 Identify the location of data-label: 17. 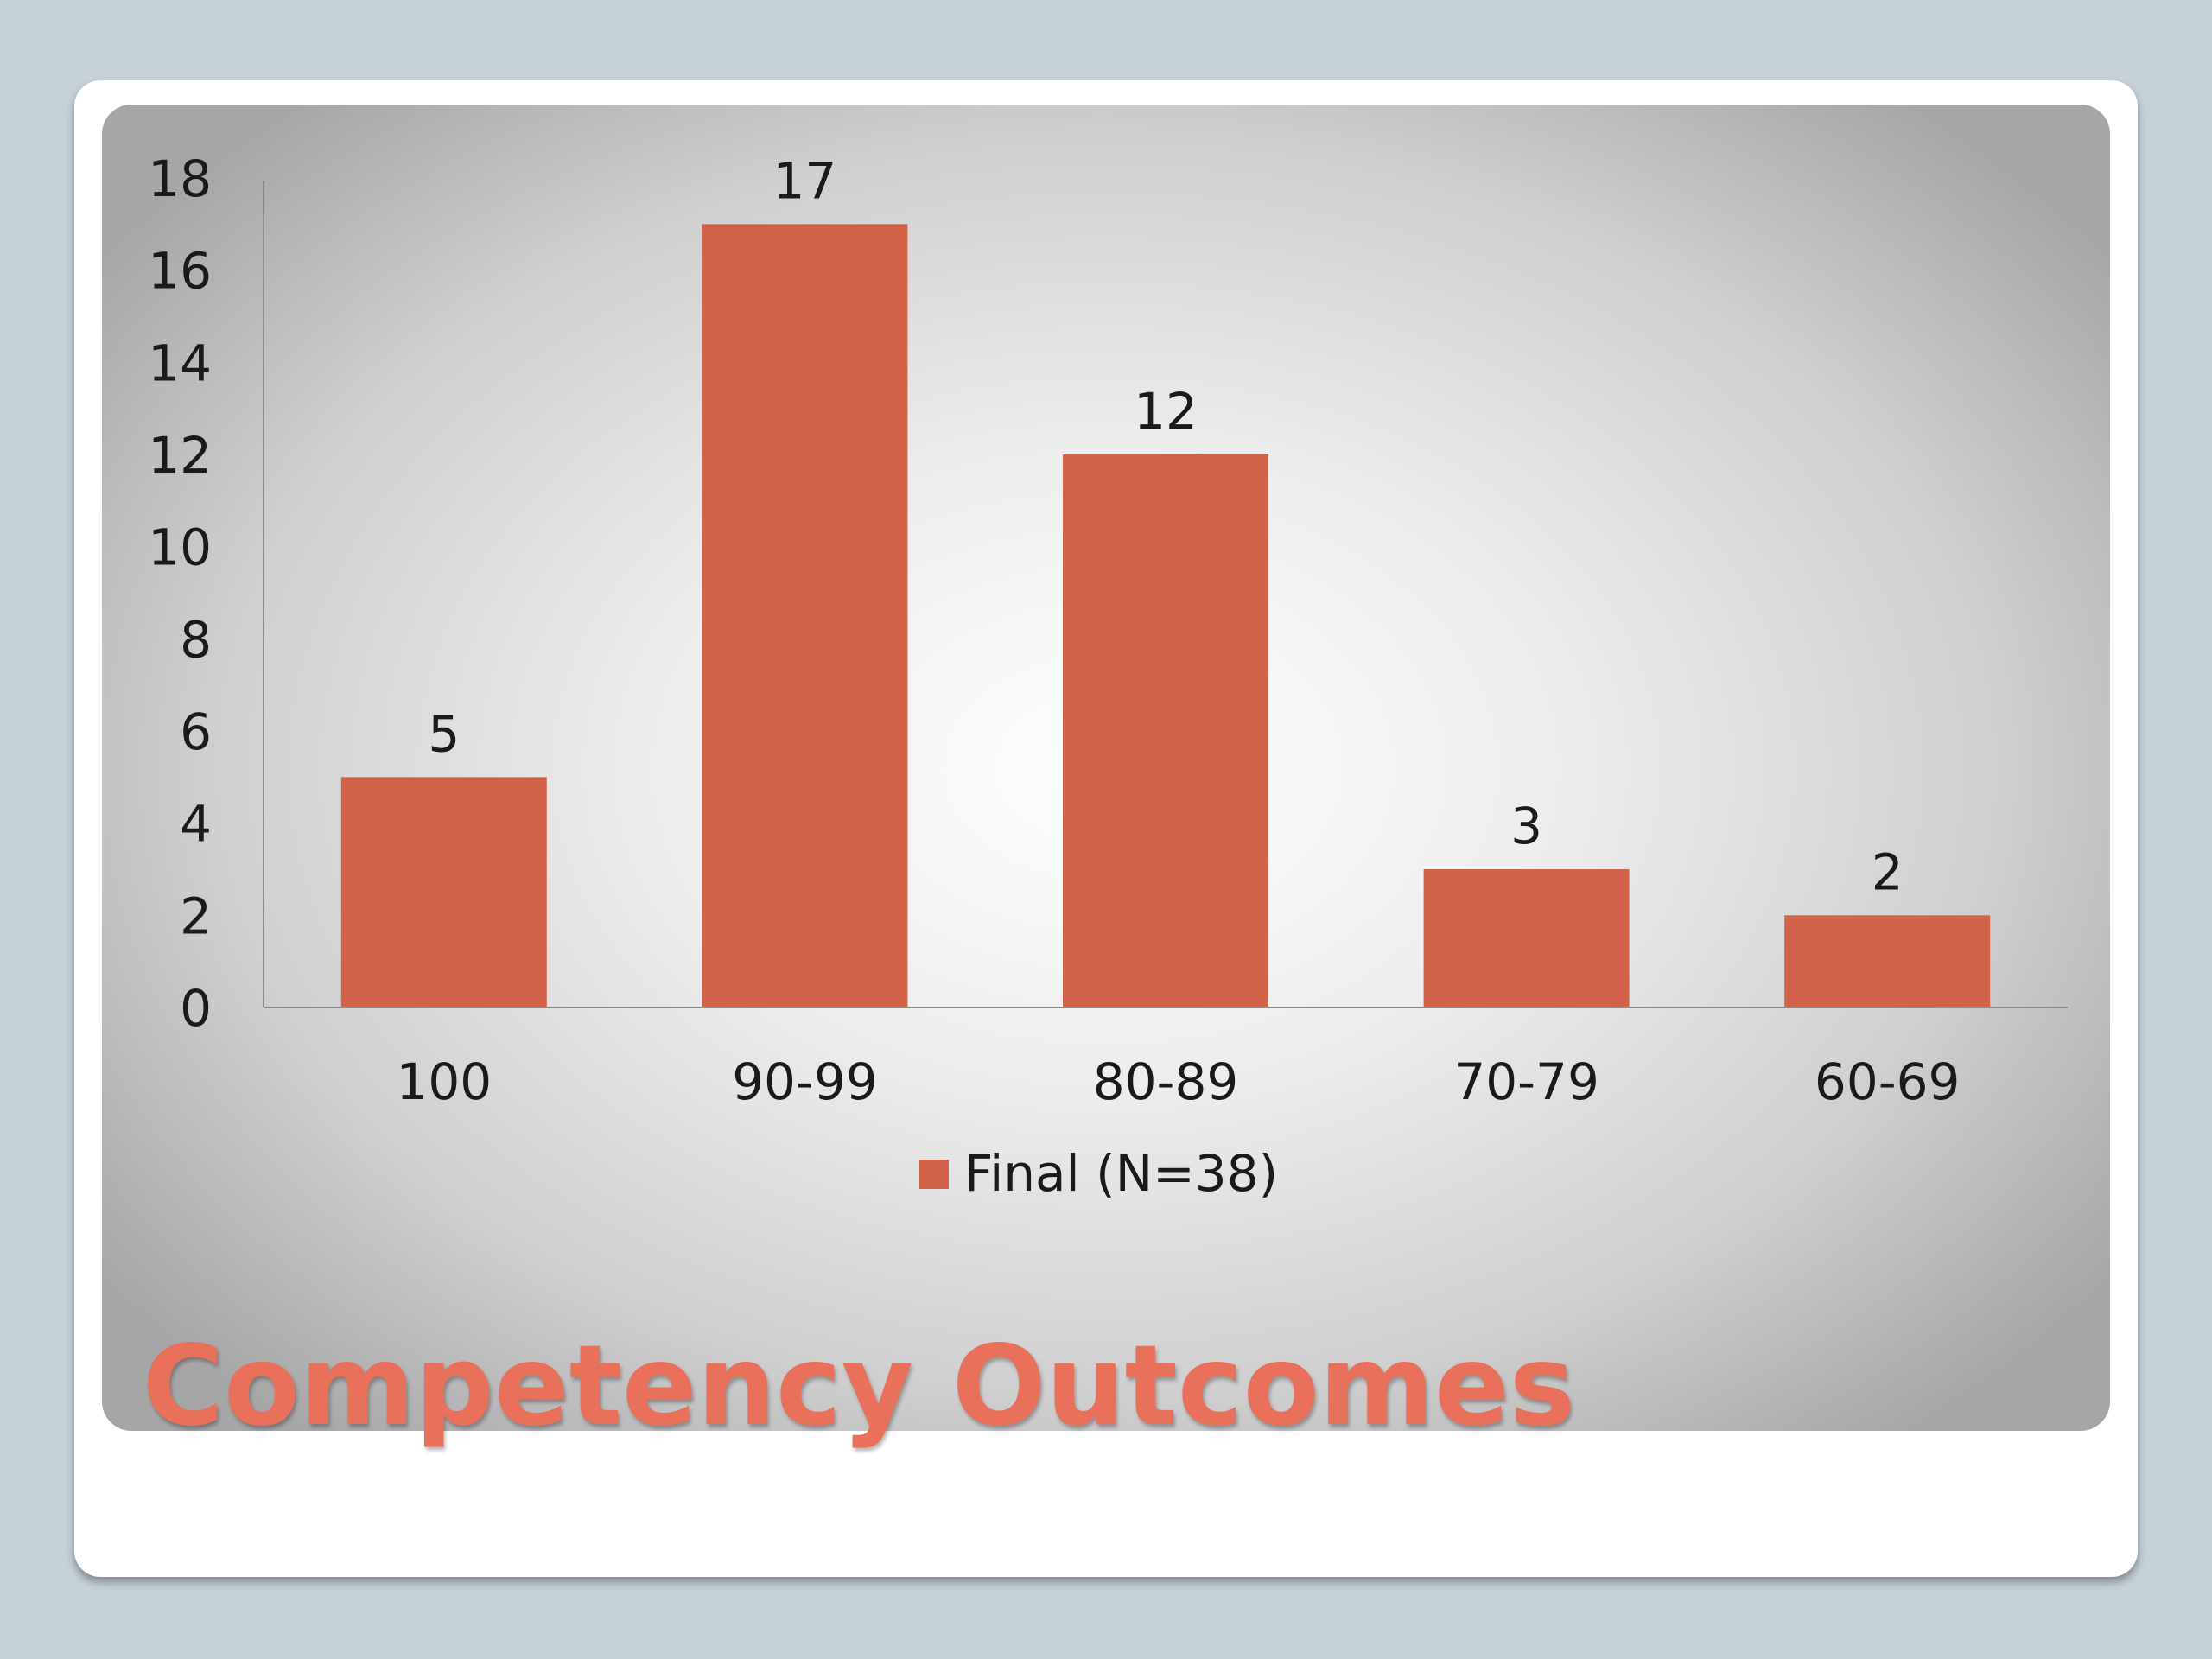
(804, 180).